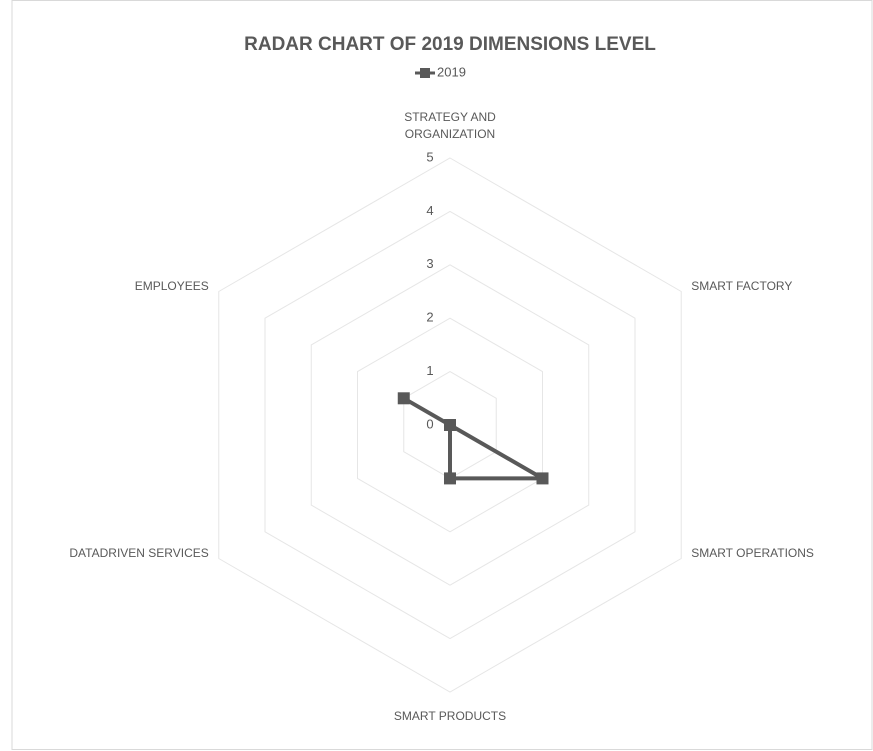  Describe the element at coordinates (429, 423) in the screenshot. I see `tick-label: 0` at that location.